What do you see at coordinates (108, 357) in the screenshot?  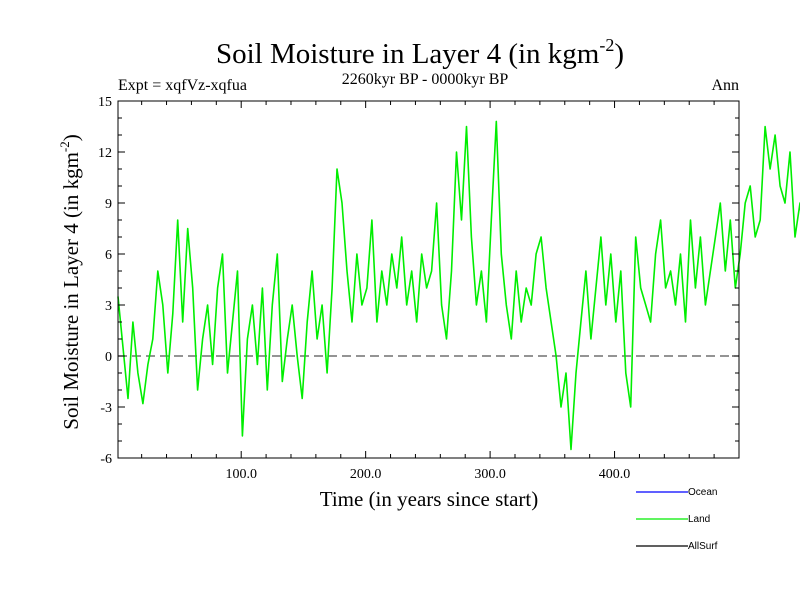 I see `y-tick-label: 0` at bounding box center [108, 357].